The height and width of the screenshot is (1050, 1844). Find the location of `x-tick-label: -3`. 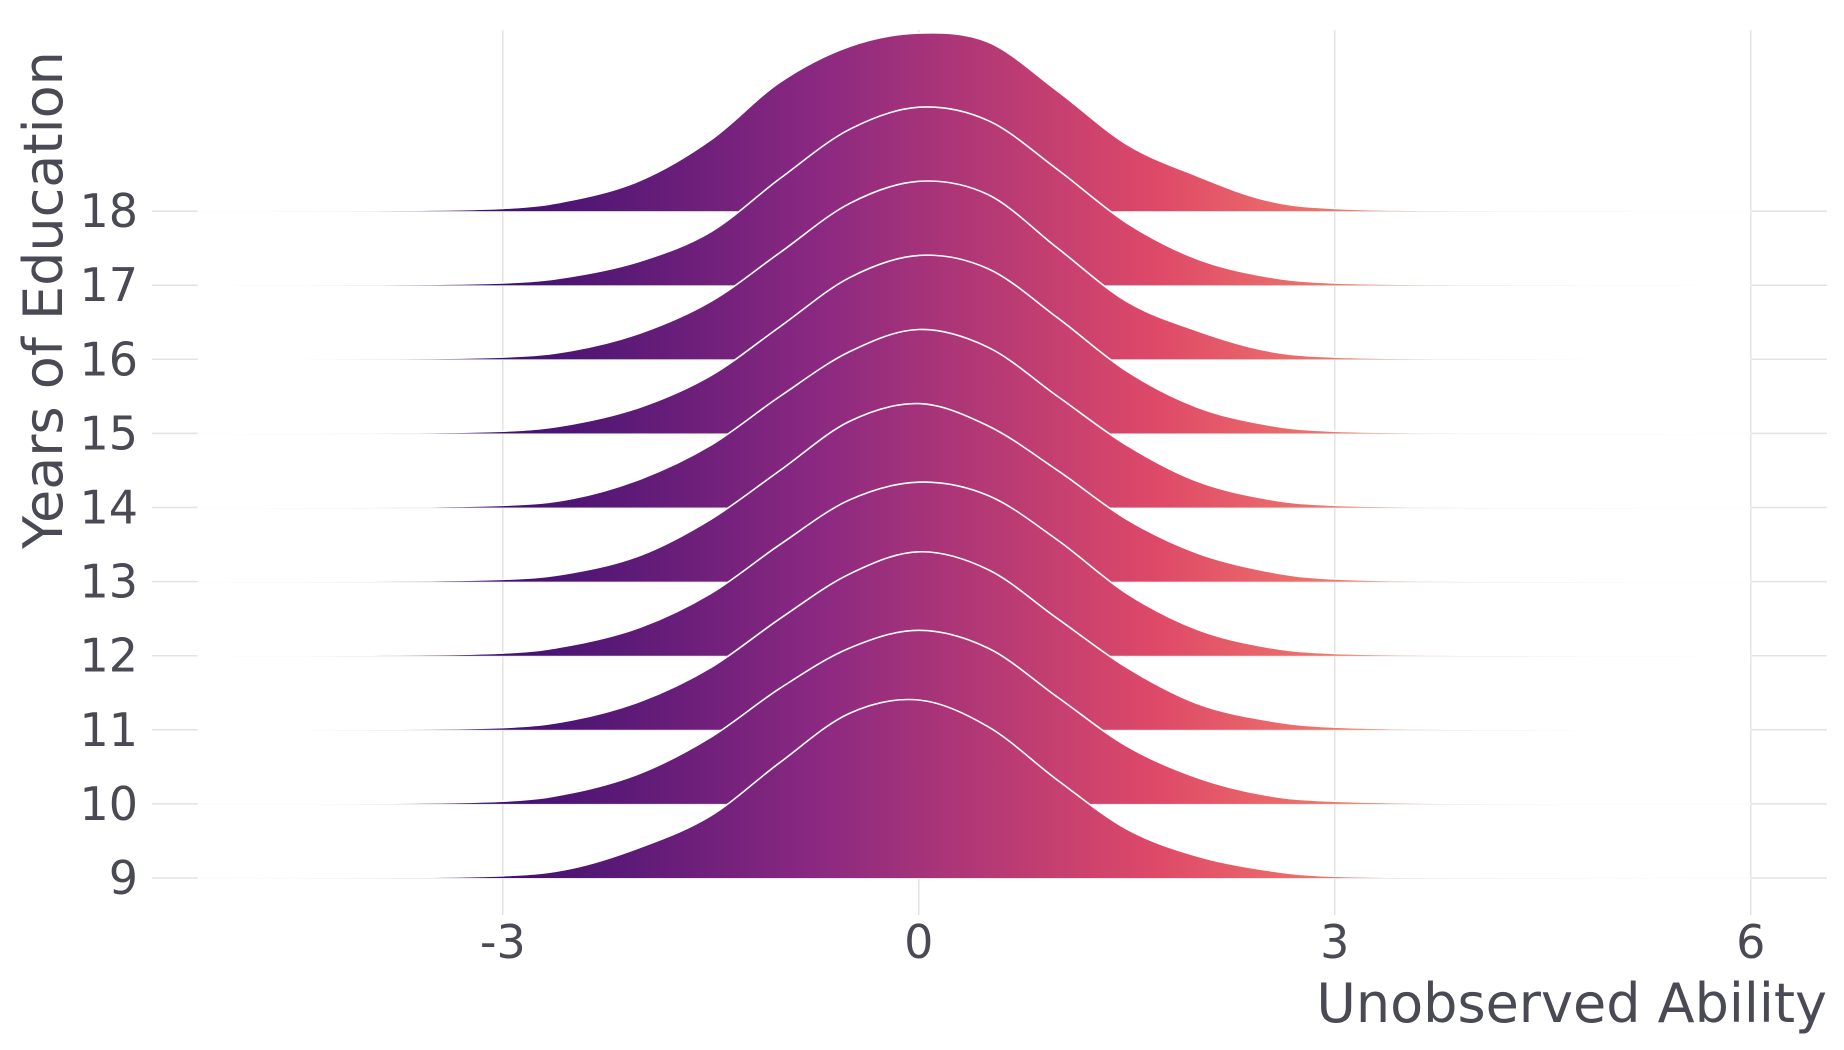

x-tick-label: -3 is located at coordinates (503, 942).